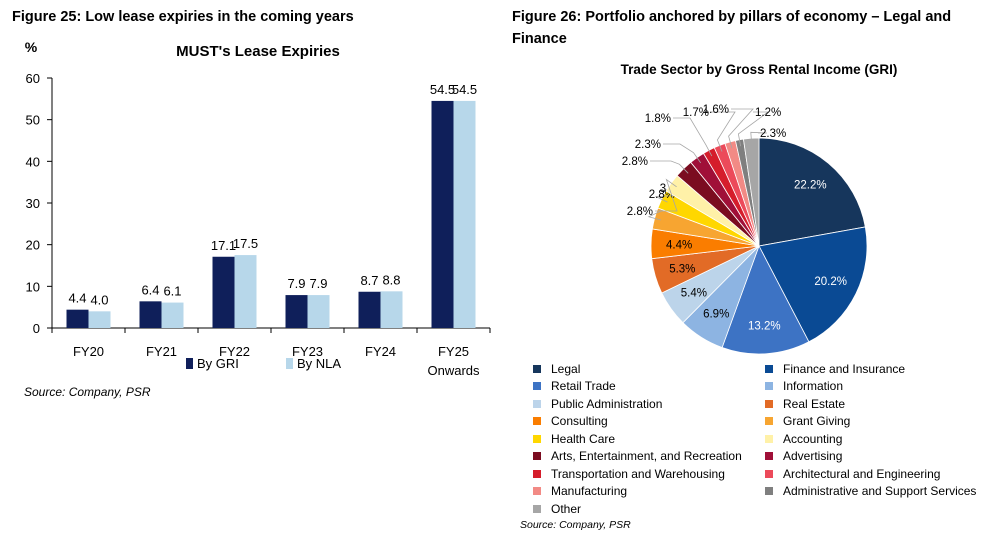 Image resolution: width=1007 pixels, height=540 pixels. What do you see at coordinates (640, 212) in the screenshot?
I see `pie-data-label: 2.8%` at bounding box center [640, 212].